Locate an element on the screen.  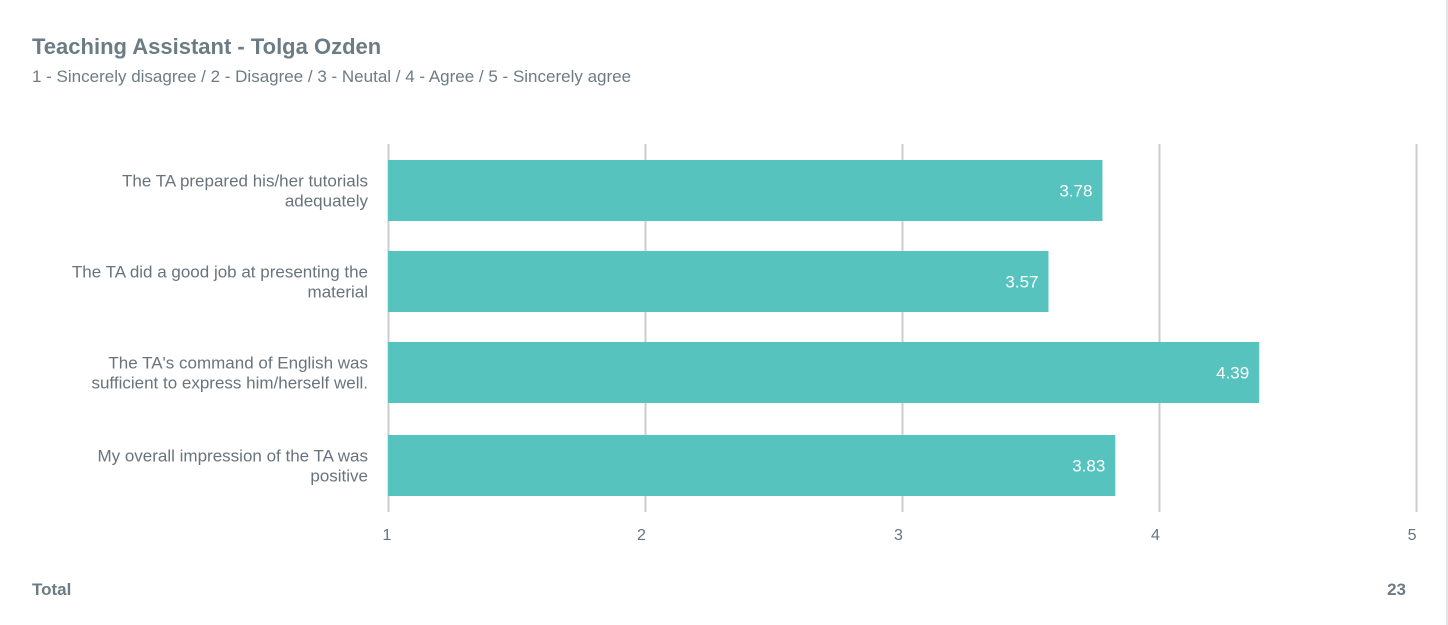
bar-value-label-3: 4.39 is located at coordinates (1232, 373).